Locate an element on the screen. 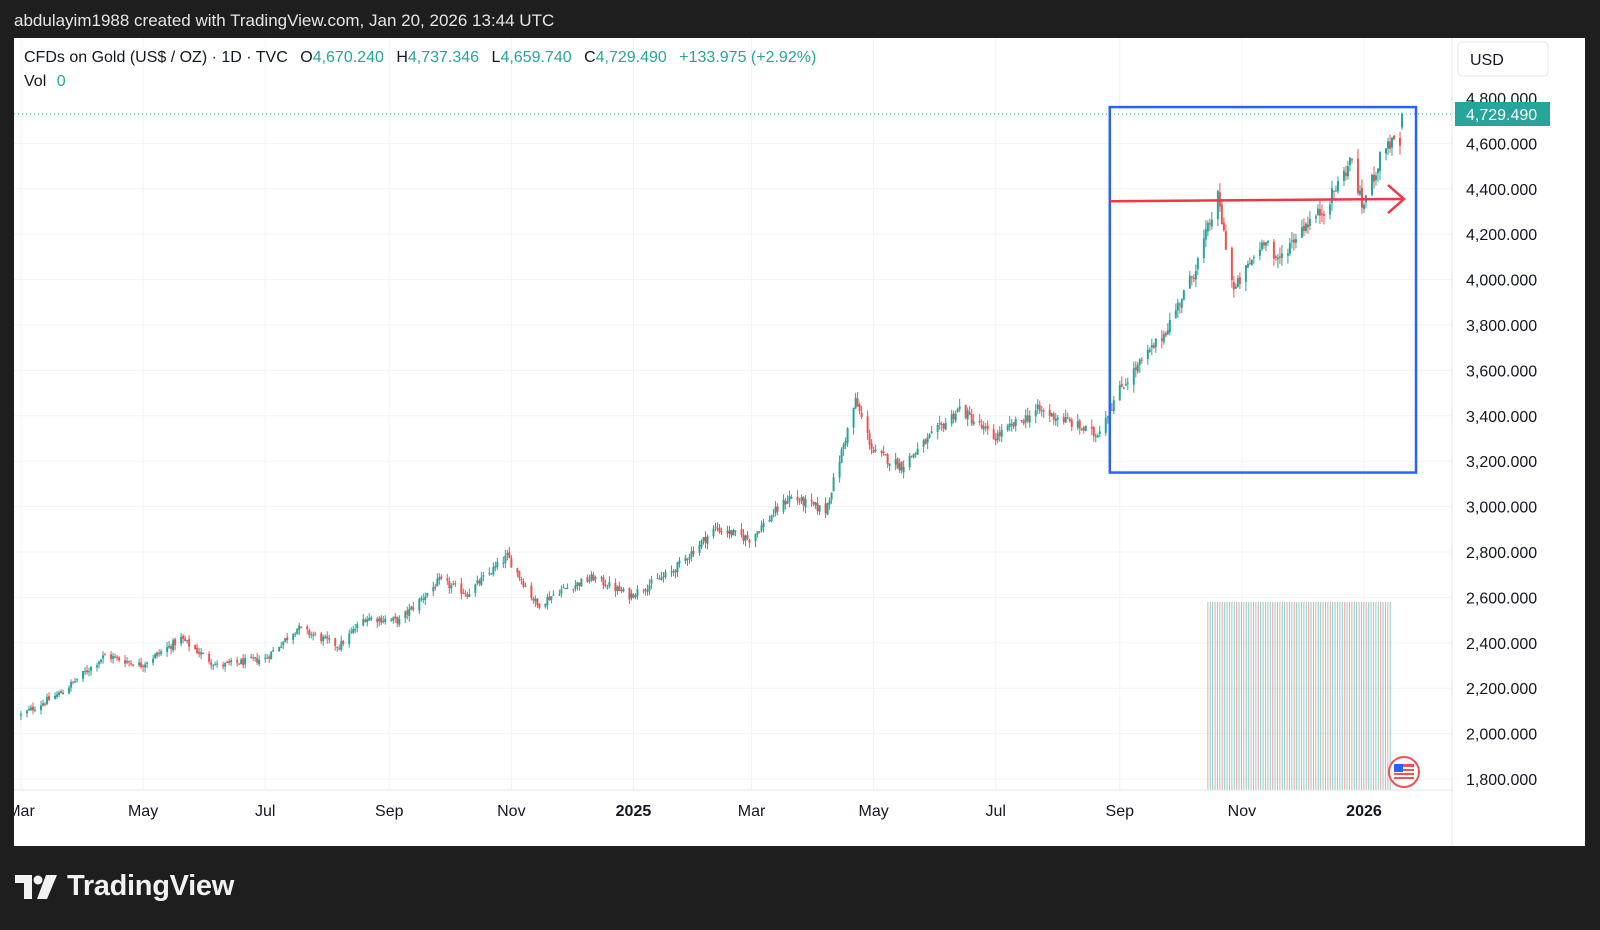  x-tick-label: Sep is located at coordinates (389, 811).